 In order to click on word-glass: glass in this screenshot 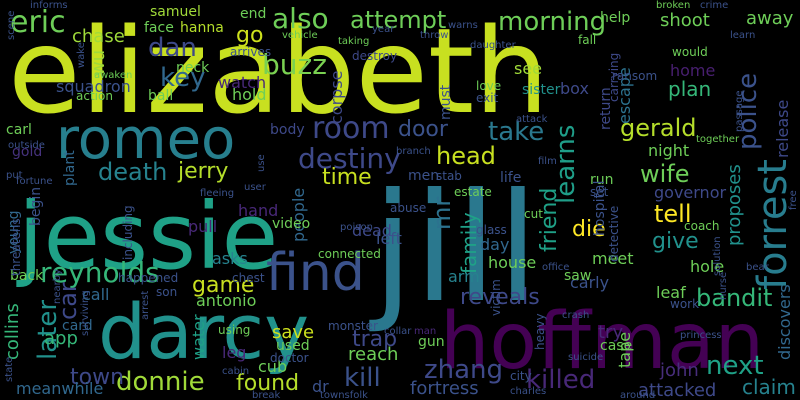, I will do `click(491, 230)`.